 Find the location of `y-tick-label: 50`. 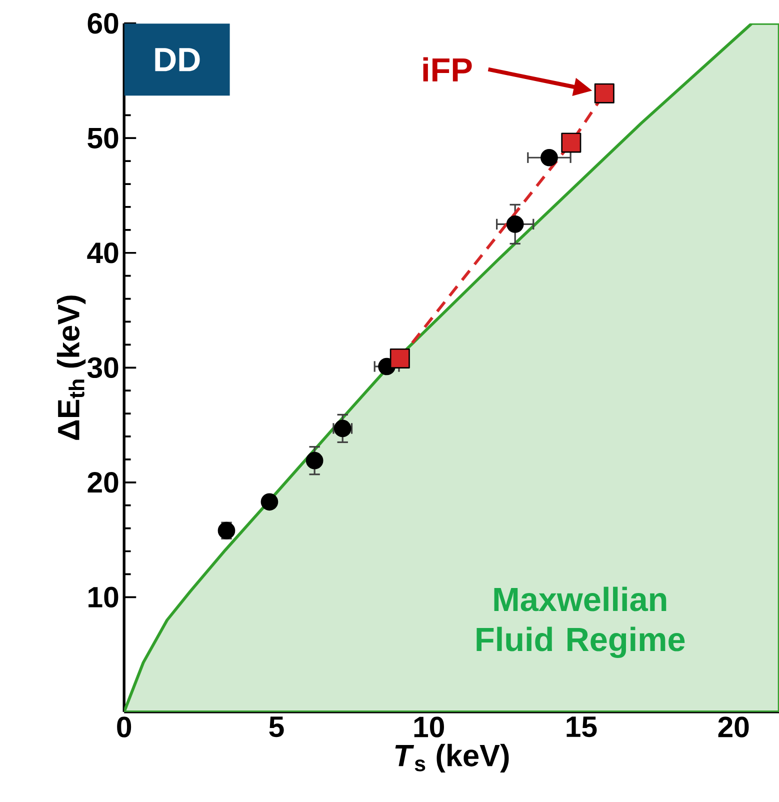

y-tick-label: 50 is located at coordinates (102, 138).